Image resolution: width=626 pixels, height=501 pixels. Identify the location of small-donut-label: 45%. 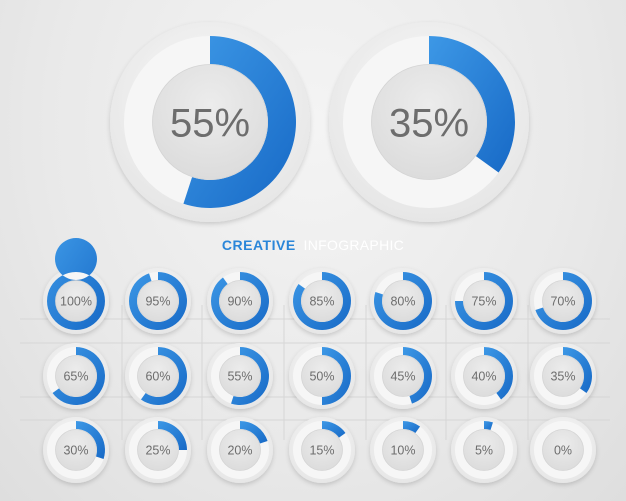
(402, 377).